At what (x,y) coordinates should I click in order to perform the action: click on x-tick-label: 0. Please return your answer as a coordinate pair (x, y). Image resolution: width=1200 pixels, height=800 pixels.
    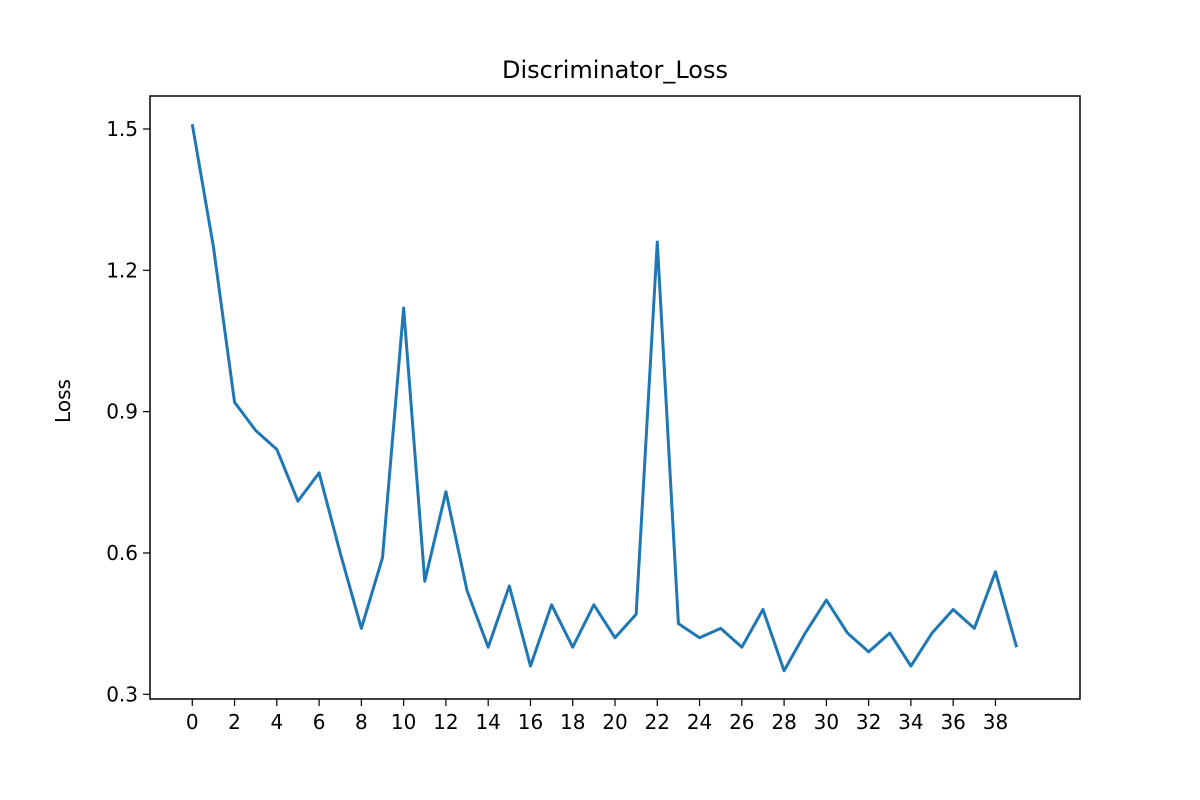
    Looking at the image, I should click on (192, 722).